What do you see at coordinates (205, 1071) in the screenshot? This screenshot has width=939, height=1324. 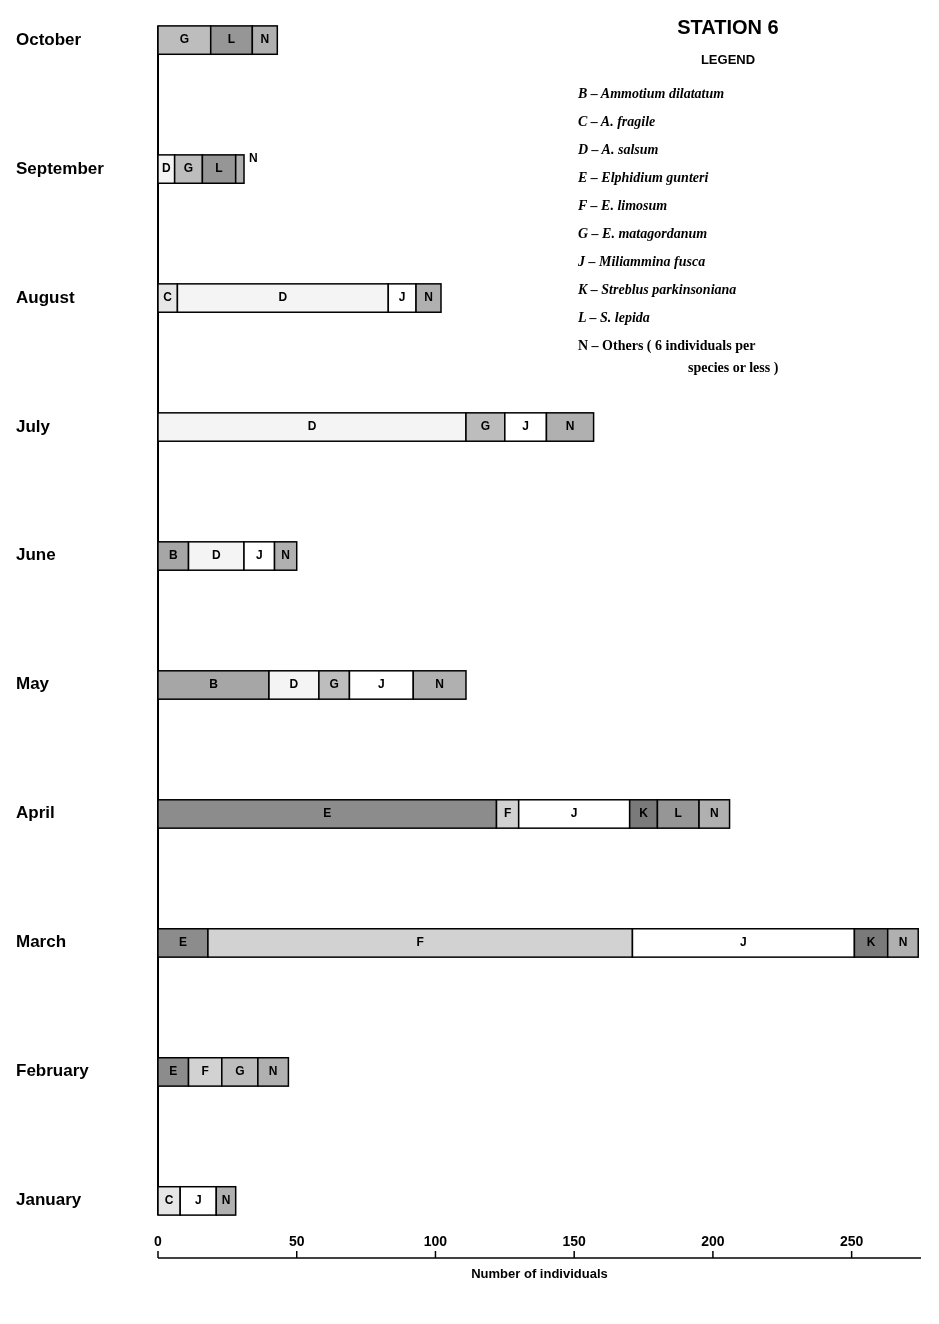 I see `series-label: F` at bounding box center [205, 1071].